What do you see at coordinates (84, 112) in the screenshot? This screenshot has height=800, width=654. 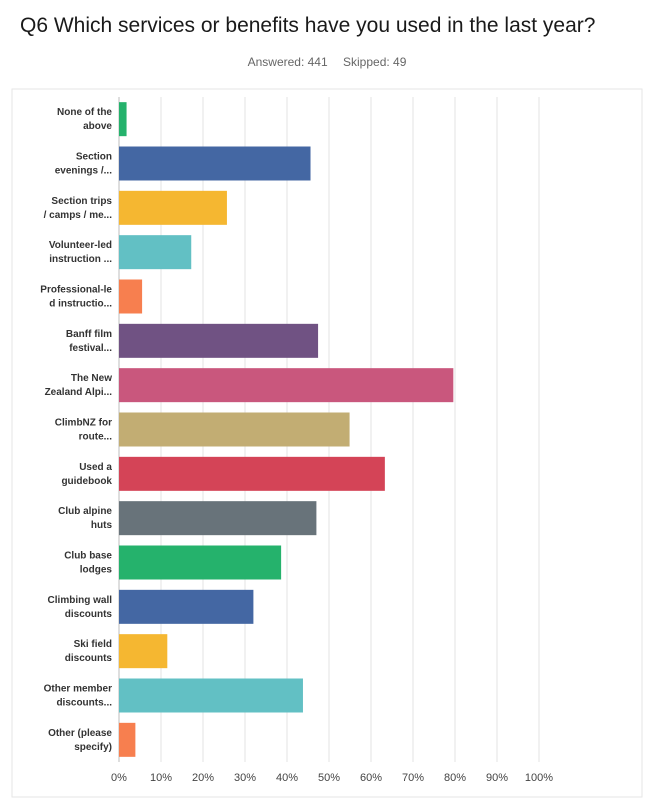 I see `category-label-line: None of the` at bounding box center [84, 112].